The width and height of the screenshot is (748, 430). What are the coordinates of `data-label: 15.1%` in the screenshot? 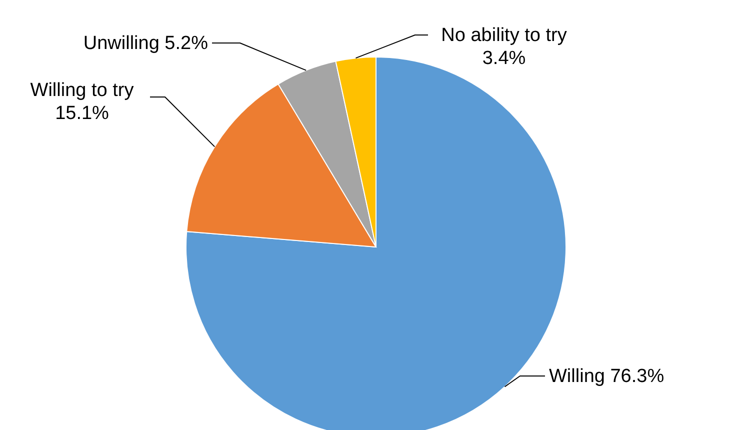 It's located at (82, 113).